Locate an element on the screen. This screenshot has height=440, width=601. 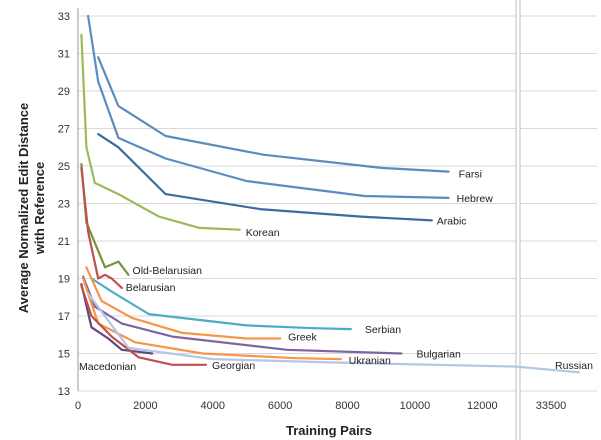
series-line-korean is located at coordinates (160, 132).